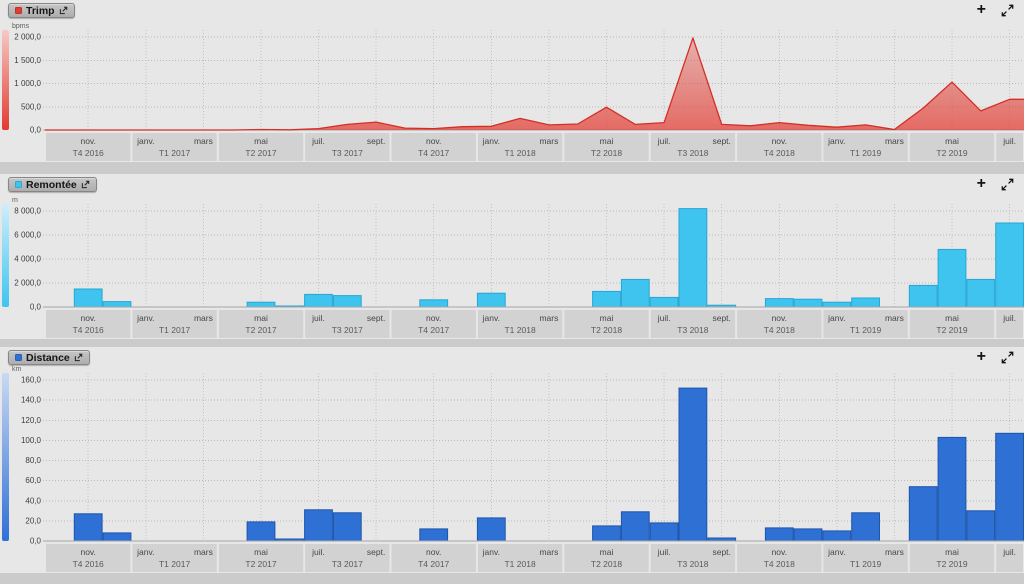 Image resolution: width=1024 pixels, height=584 pixels. Describe the element at coordinates (49, 357) in the screenshot. I see `panel-title-pill-distance: Distance` at that location.